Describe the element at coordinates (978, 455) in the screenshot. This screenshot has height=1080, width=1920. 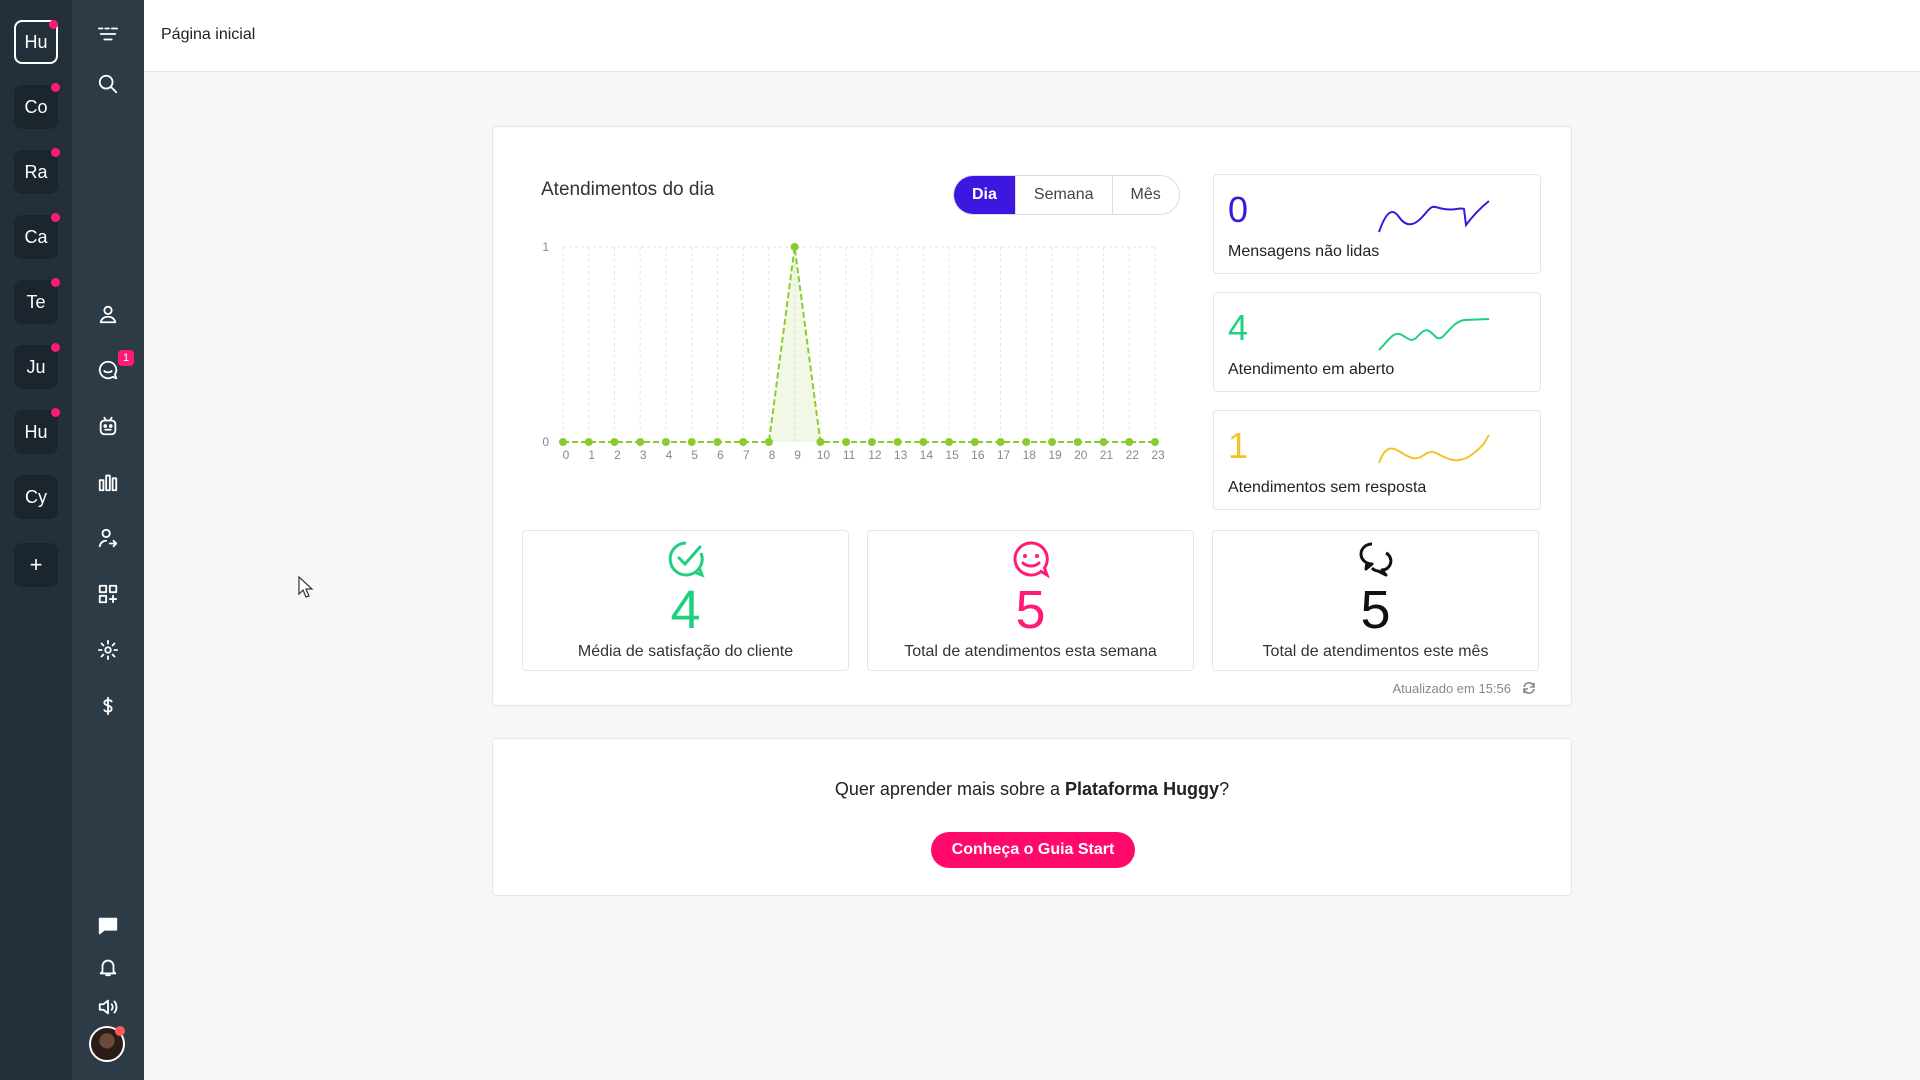
I see `x-tick-label: 16` at that location.